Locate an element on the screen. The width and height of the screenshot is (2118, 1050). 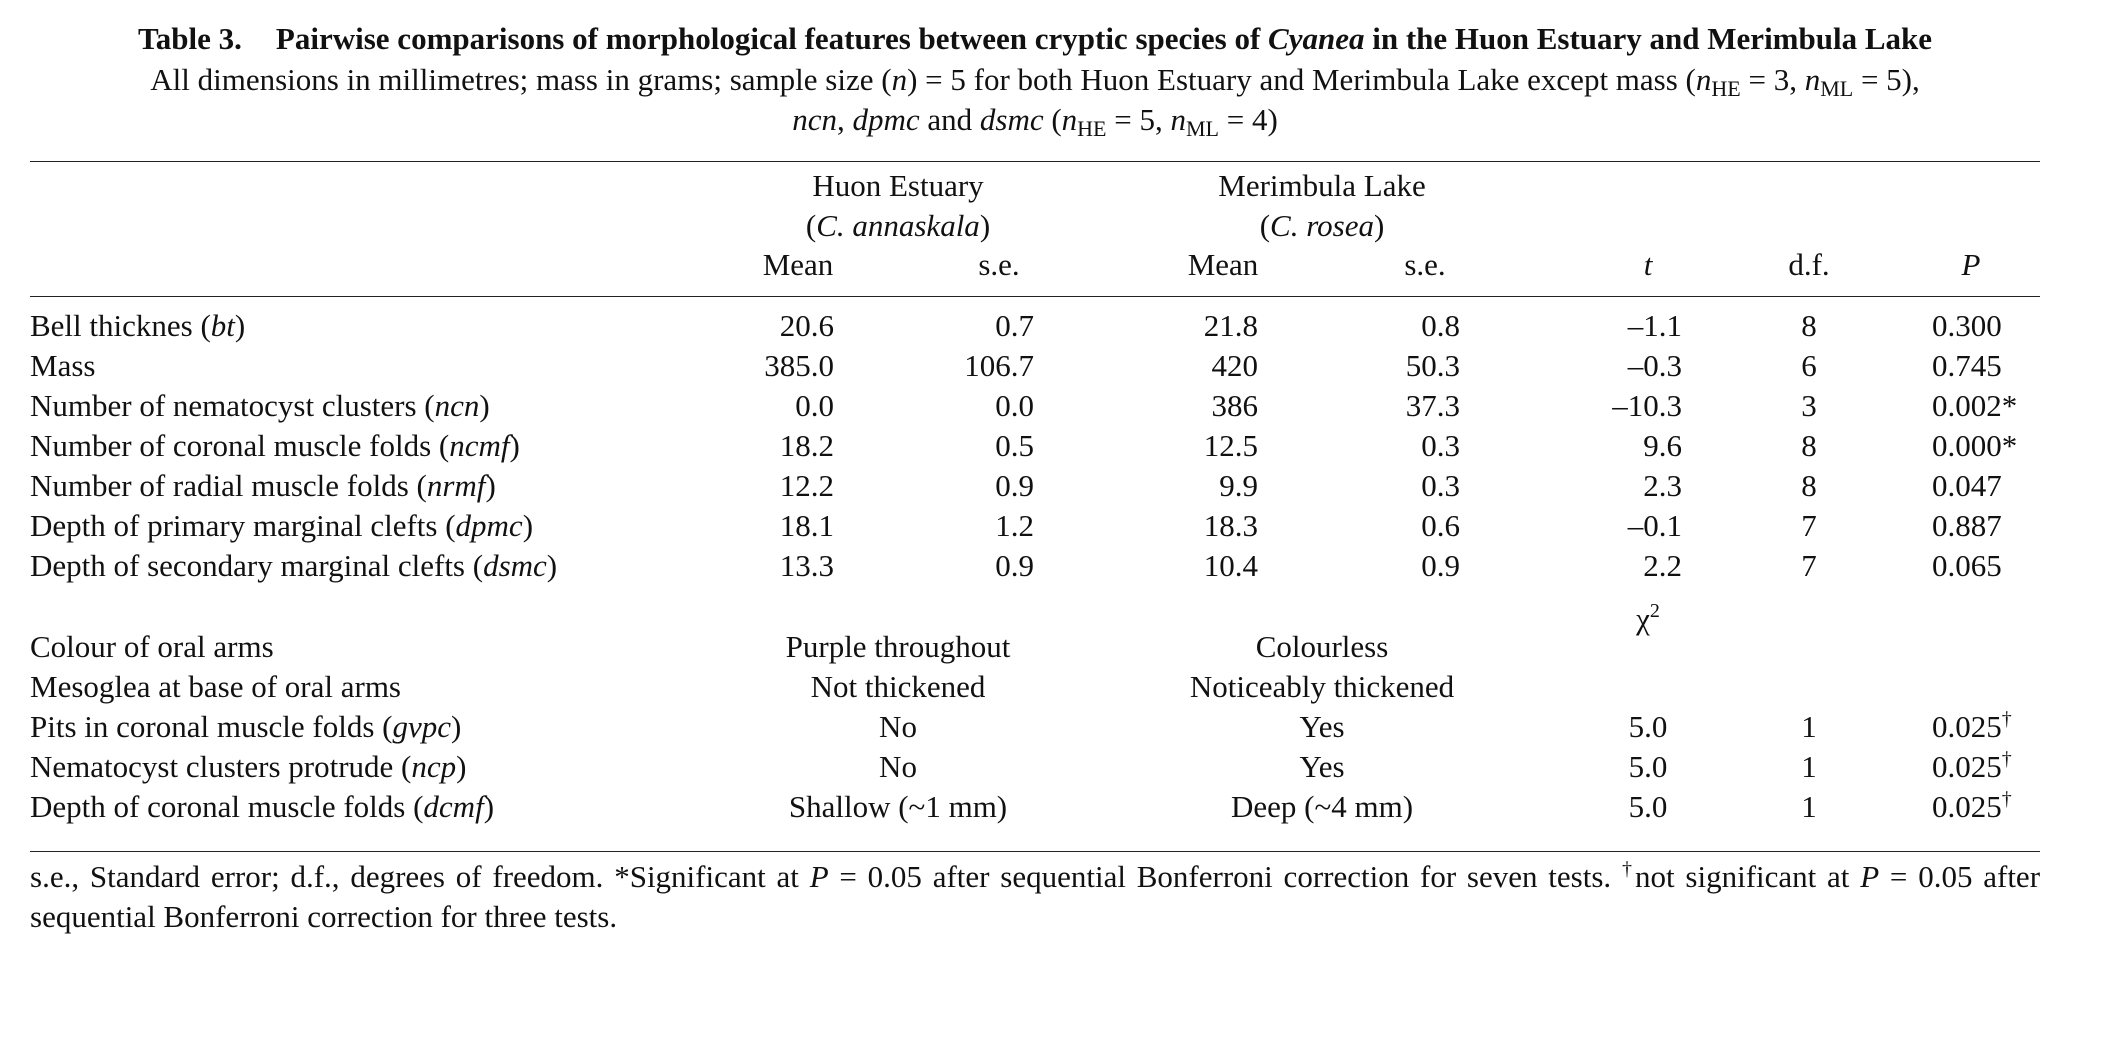
bottom-rule is located at coordinates (1035, 851).